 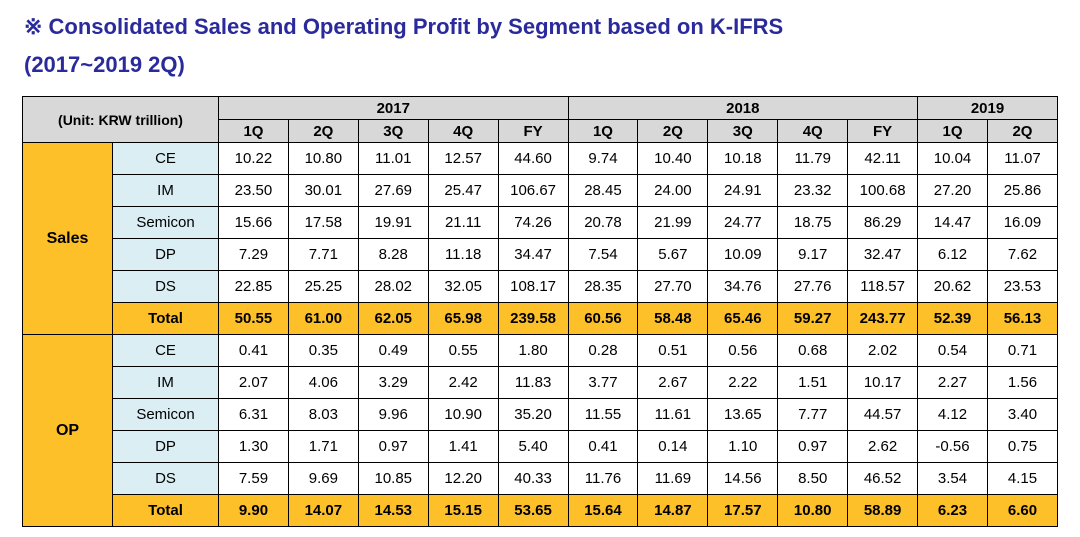 What do you see at coordinates (952, 510) in the screenshot?
I see `total-cell: 6.23` at bounding box center [952, 510].